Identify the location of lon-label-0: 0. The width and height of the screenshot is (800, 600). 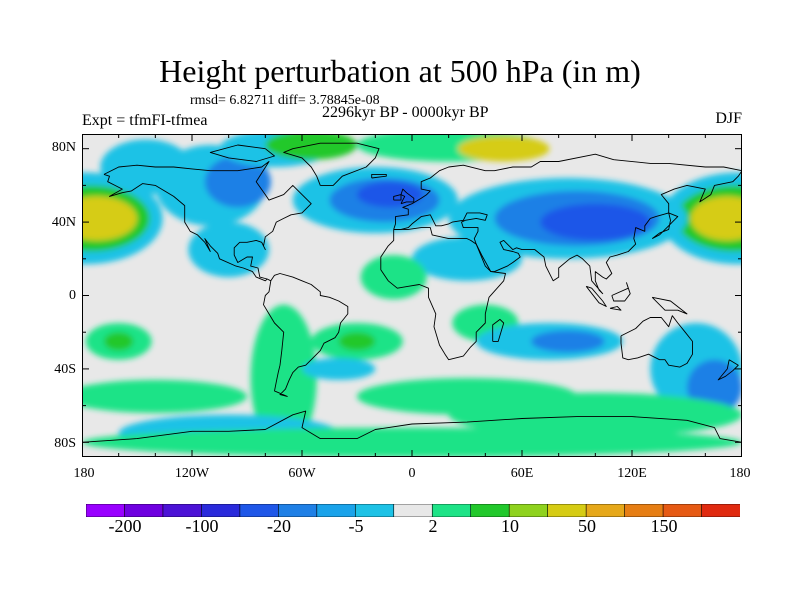
(412, 473).